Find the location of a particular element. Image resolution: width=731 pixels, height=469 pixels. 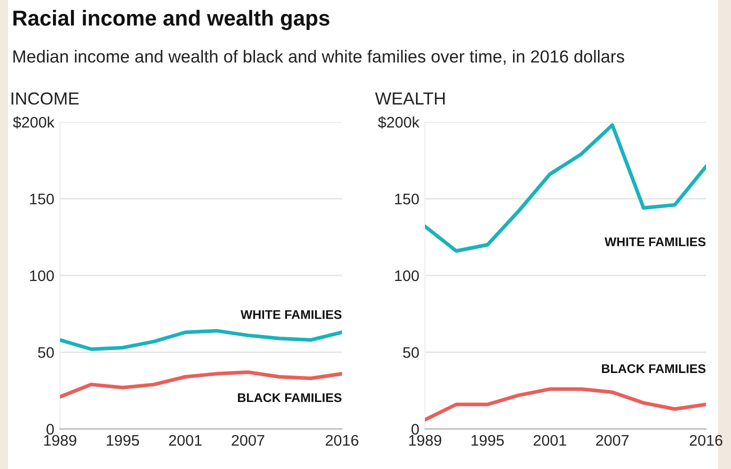

series-label: WHITE FAMILIES is located at coordinates (291, 314).